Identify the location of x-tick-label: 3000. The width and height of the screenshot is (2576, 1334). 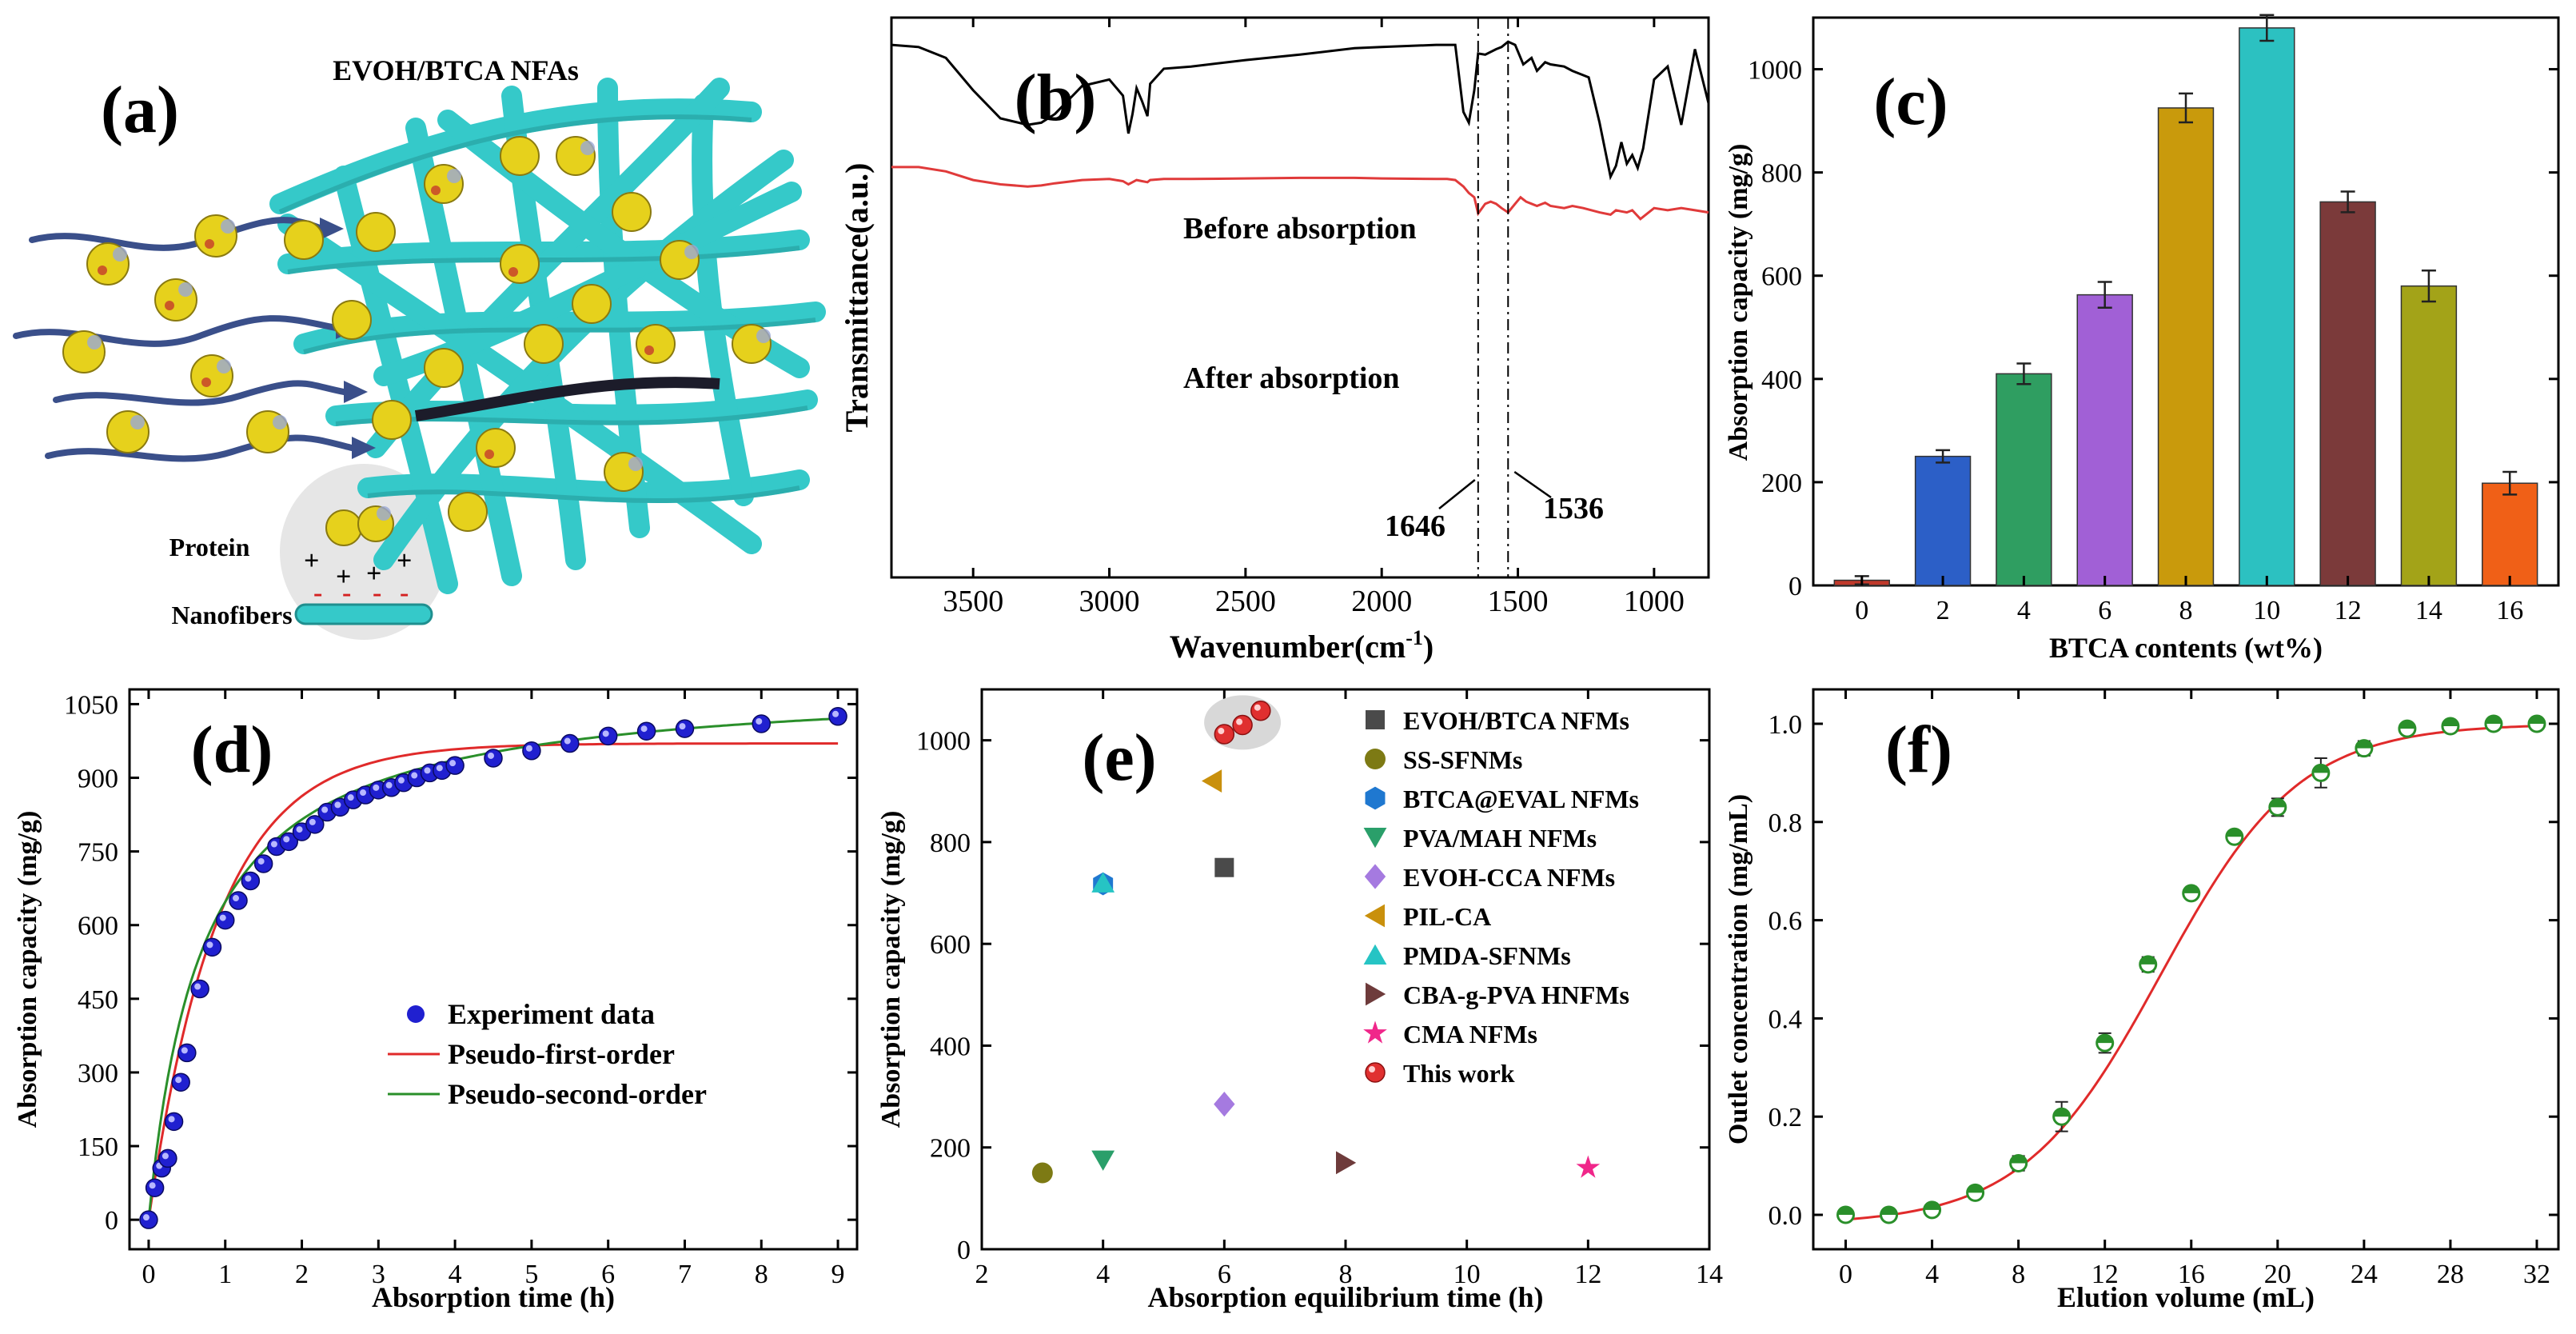
(1109, 601).